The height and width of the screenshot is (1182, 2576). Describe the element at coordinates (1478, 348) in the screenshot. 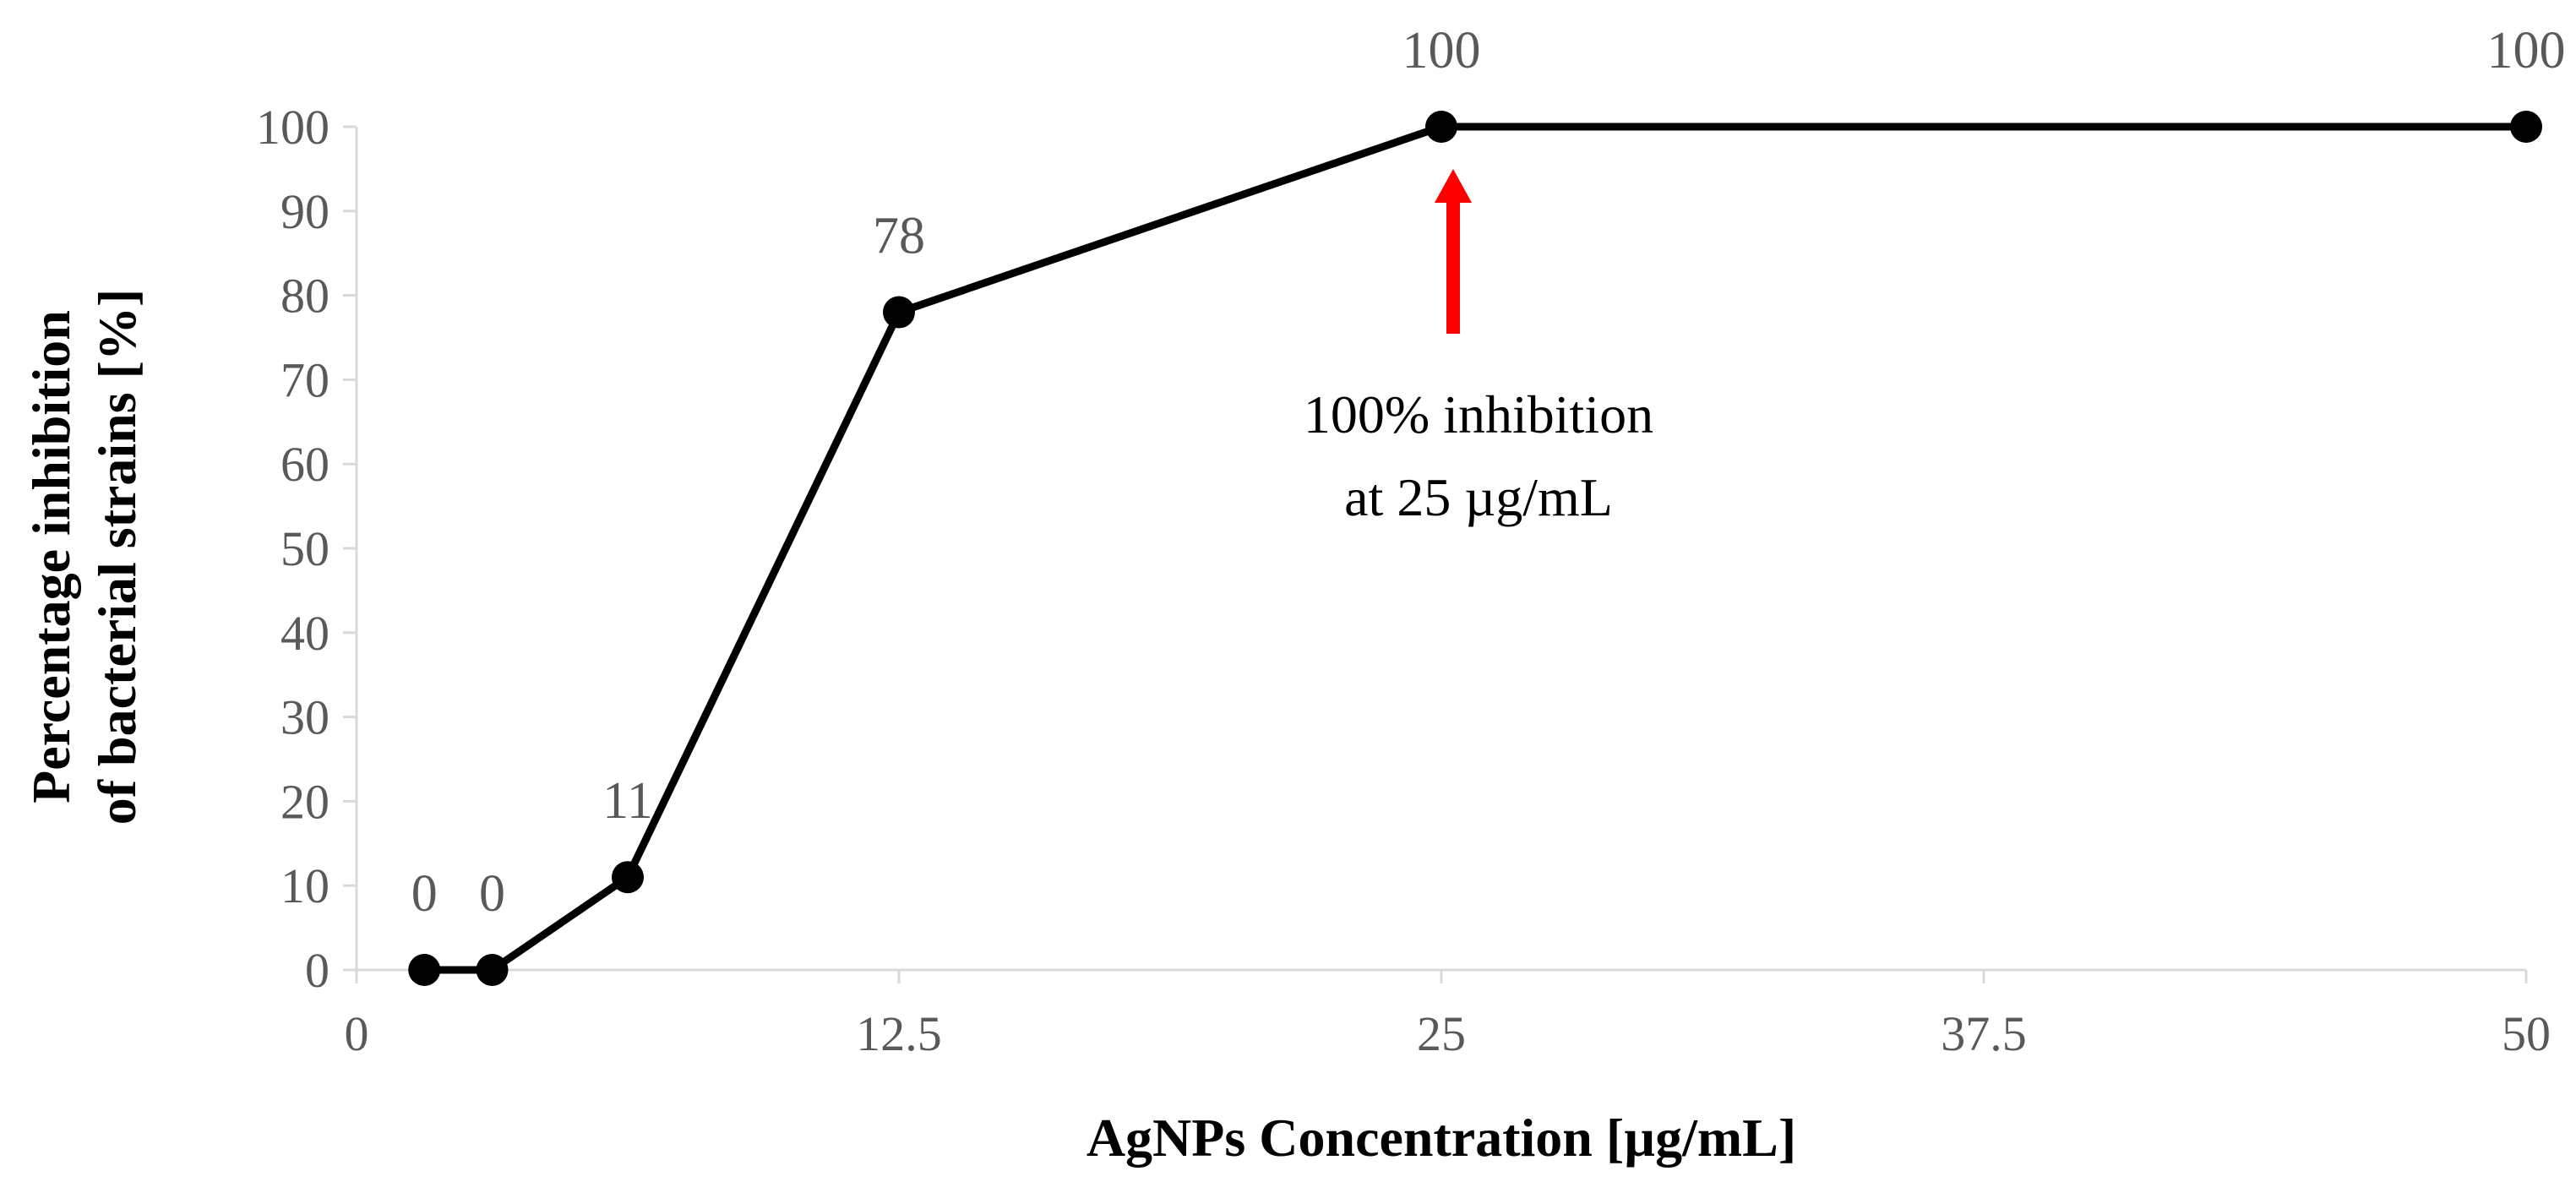

I see `annotation: 100% inhibition at 25 µg/mL` at that location.